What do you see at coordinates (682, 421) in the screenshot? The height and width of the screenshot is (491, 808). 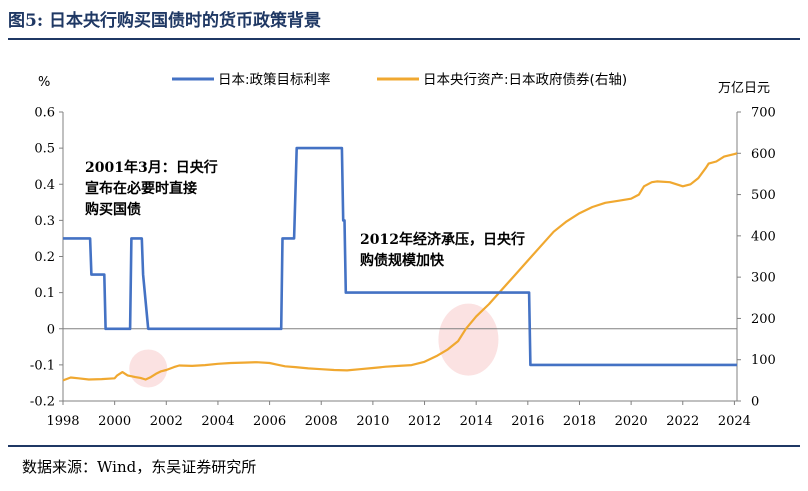 I see `x-tick-label: 2022` at bounding box center [682, 421].